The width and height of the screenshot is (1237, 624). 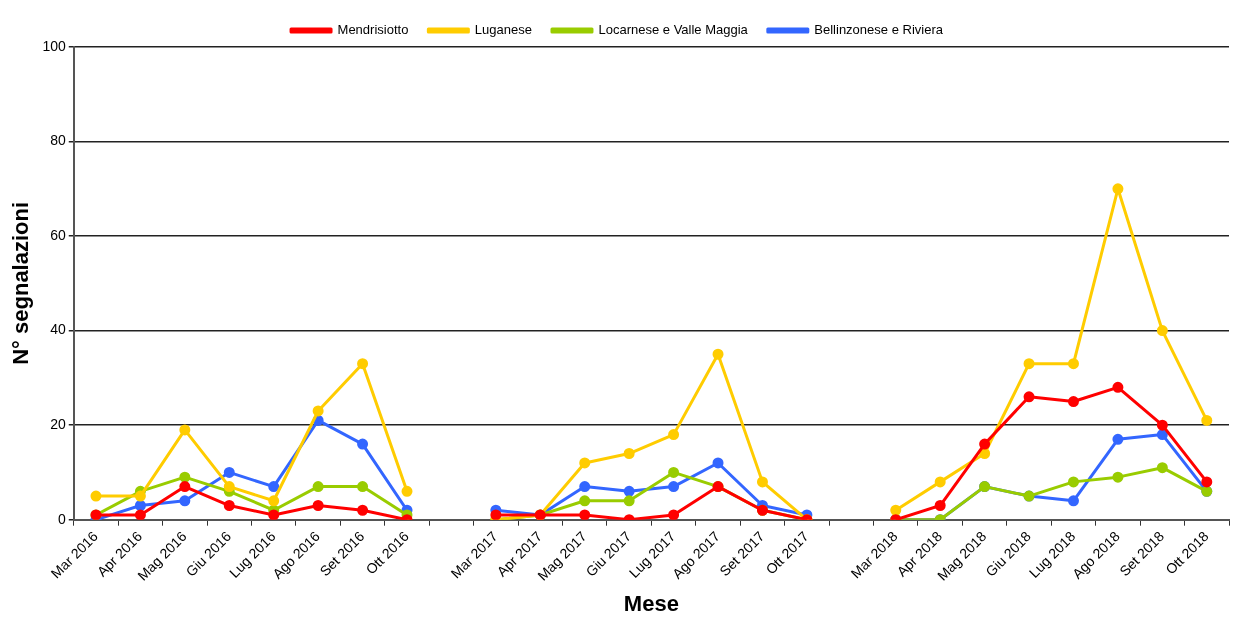 I want to click on y-tick-label: 0, so click(x=61, y=518).